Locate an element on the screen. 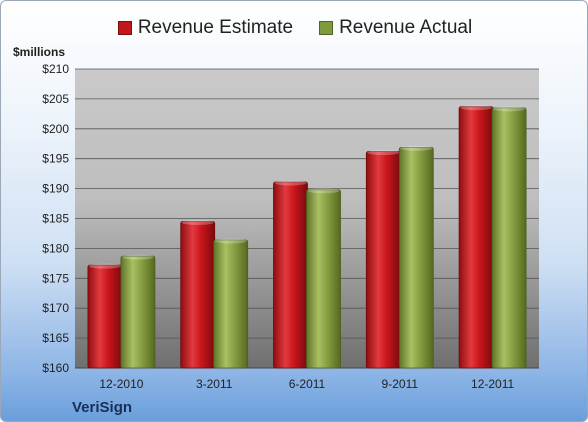 This screenshot has width=588, height=422. x-tick-label: 12-2011 is located at coordinates (492, 384).